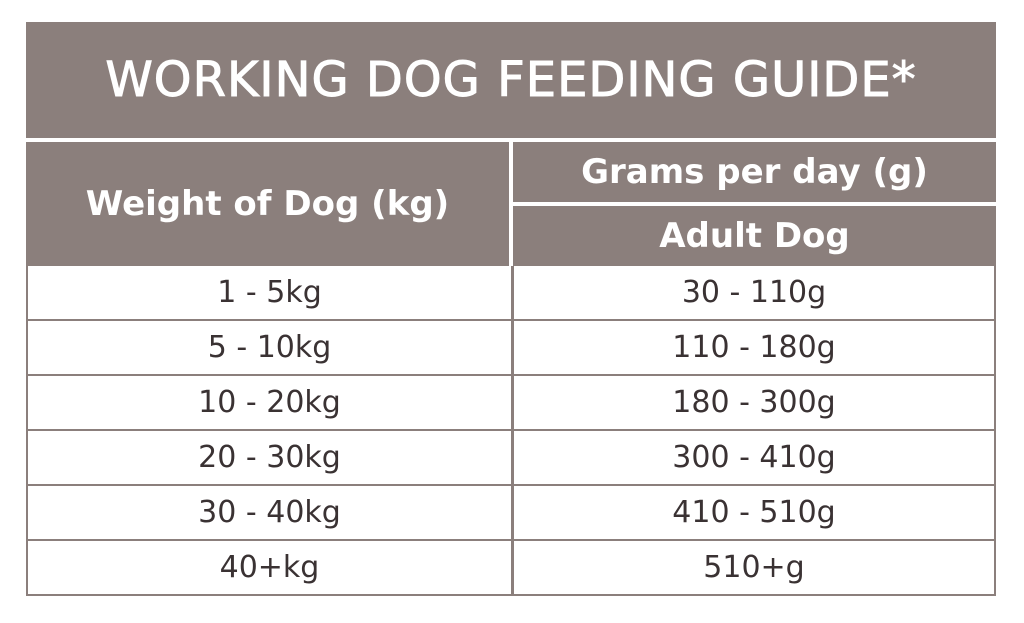 Image resolution: width=1024 pixels, height=623 pixels. What do you see at coordinates (268, 403) in the screenshot?
I see `cell-weight: 10 - 20kg` at bounding box center [268, 403].